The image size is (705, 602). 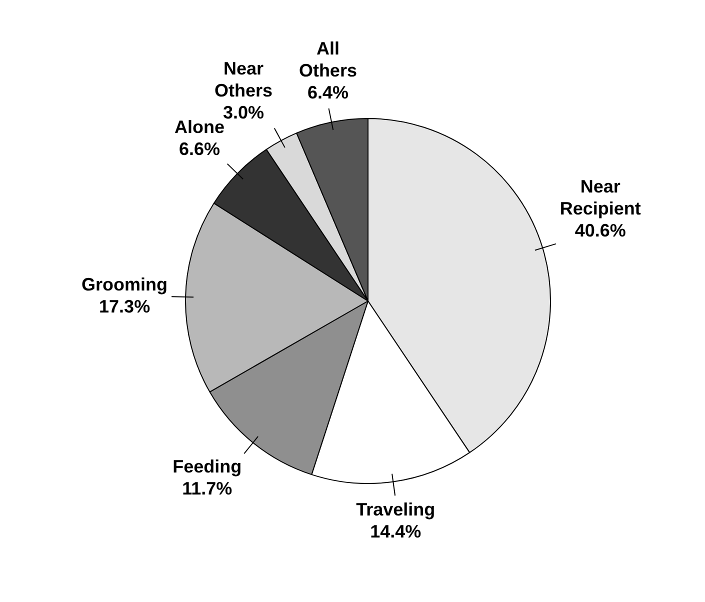 What do you see at coordinates (396, 510) in the screenshot?
I see `slice-label: Traveling` at bounding box center [396, 510].